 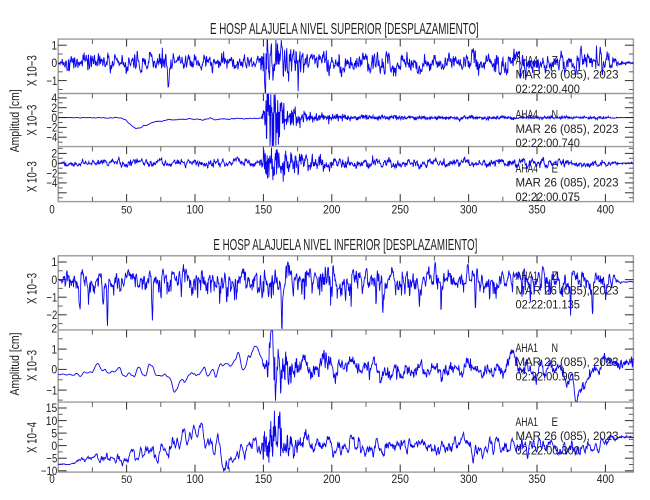 What do you see at coordinates (548, 305) in the screenshot?
I see `svg-text: 02:22:01.135` at bounding box center [548, 305].